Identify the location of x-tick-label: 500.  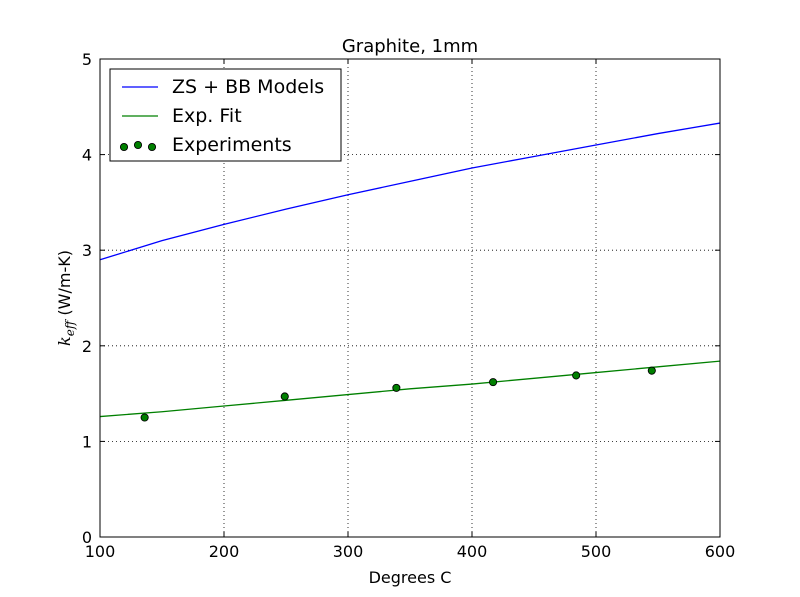
(596, 551).